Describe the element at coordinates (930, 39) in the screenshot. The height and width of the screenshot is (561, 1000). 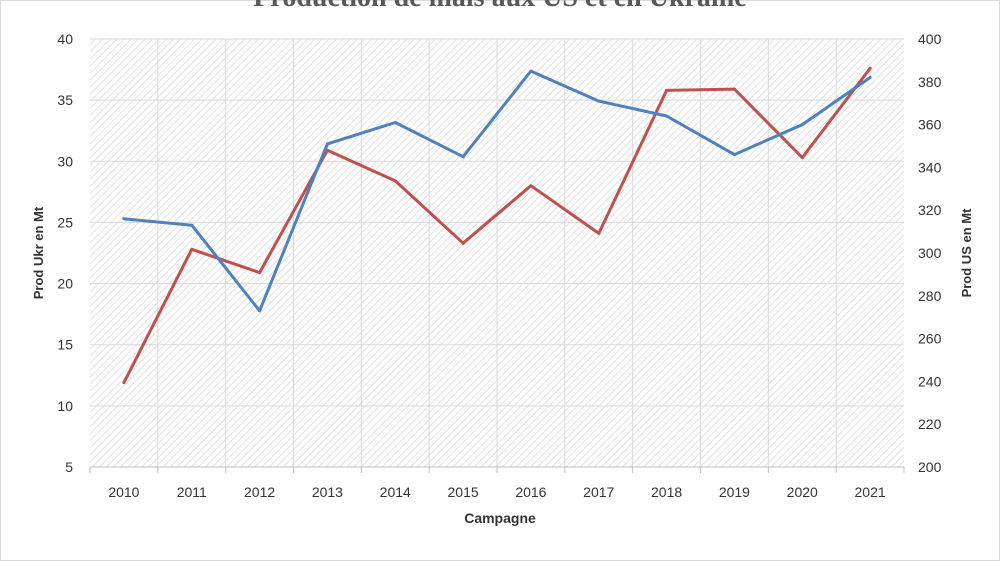
I see `y-right-tick-label: 400` at that location.